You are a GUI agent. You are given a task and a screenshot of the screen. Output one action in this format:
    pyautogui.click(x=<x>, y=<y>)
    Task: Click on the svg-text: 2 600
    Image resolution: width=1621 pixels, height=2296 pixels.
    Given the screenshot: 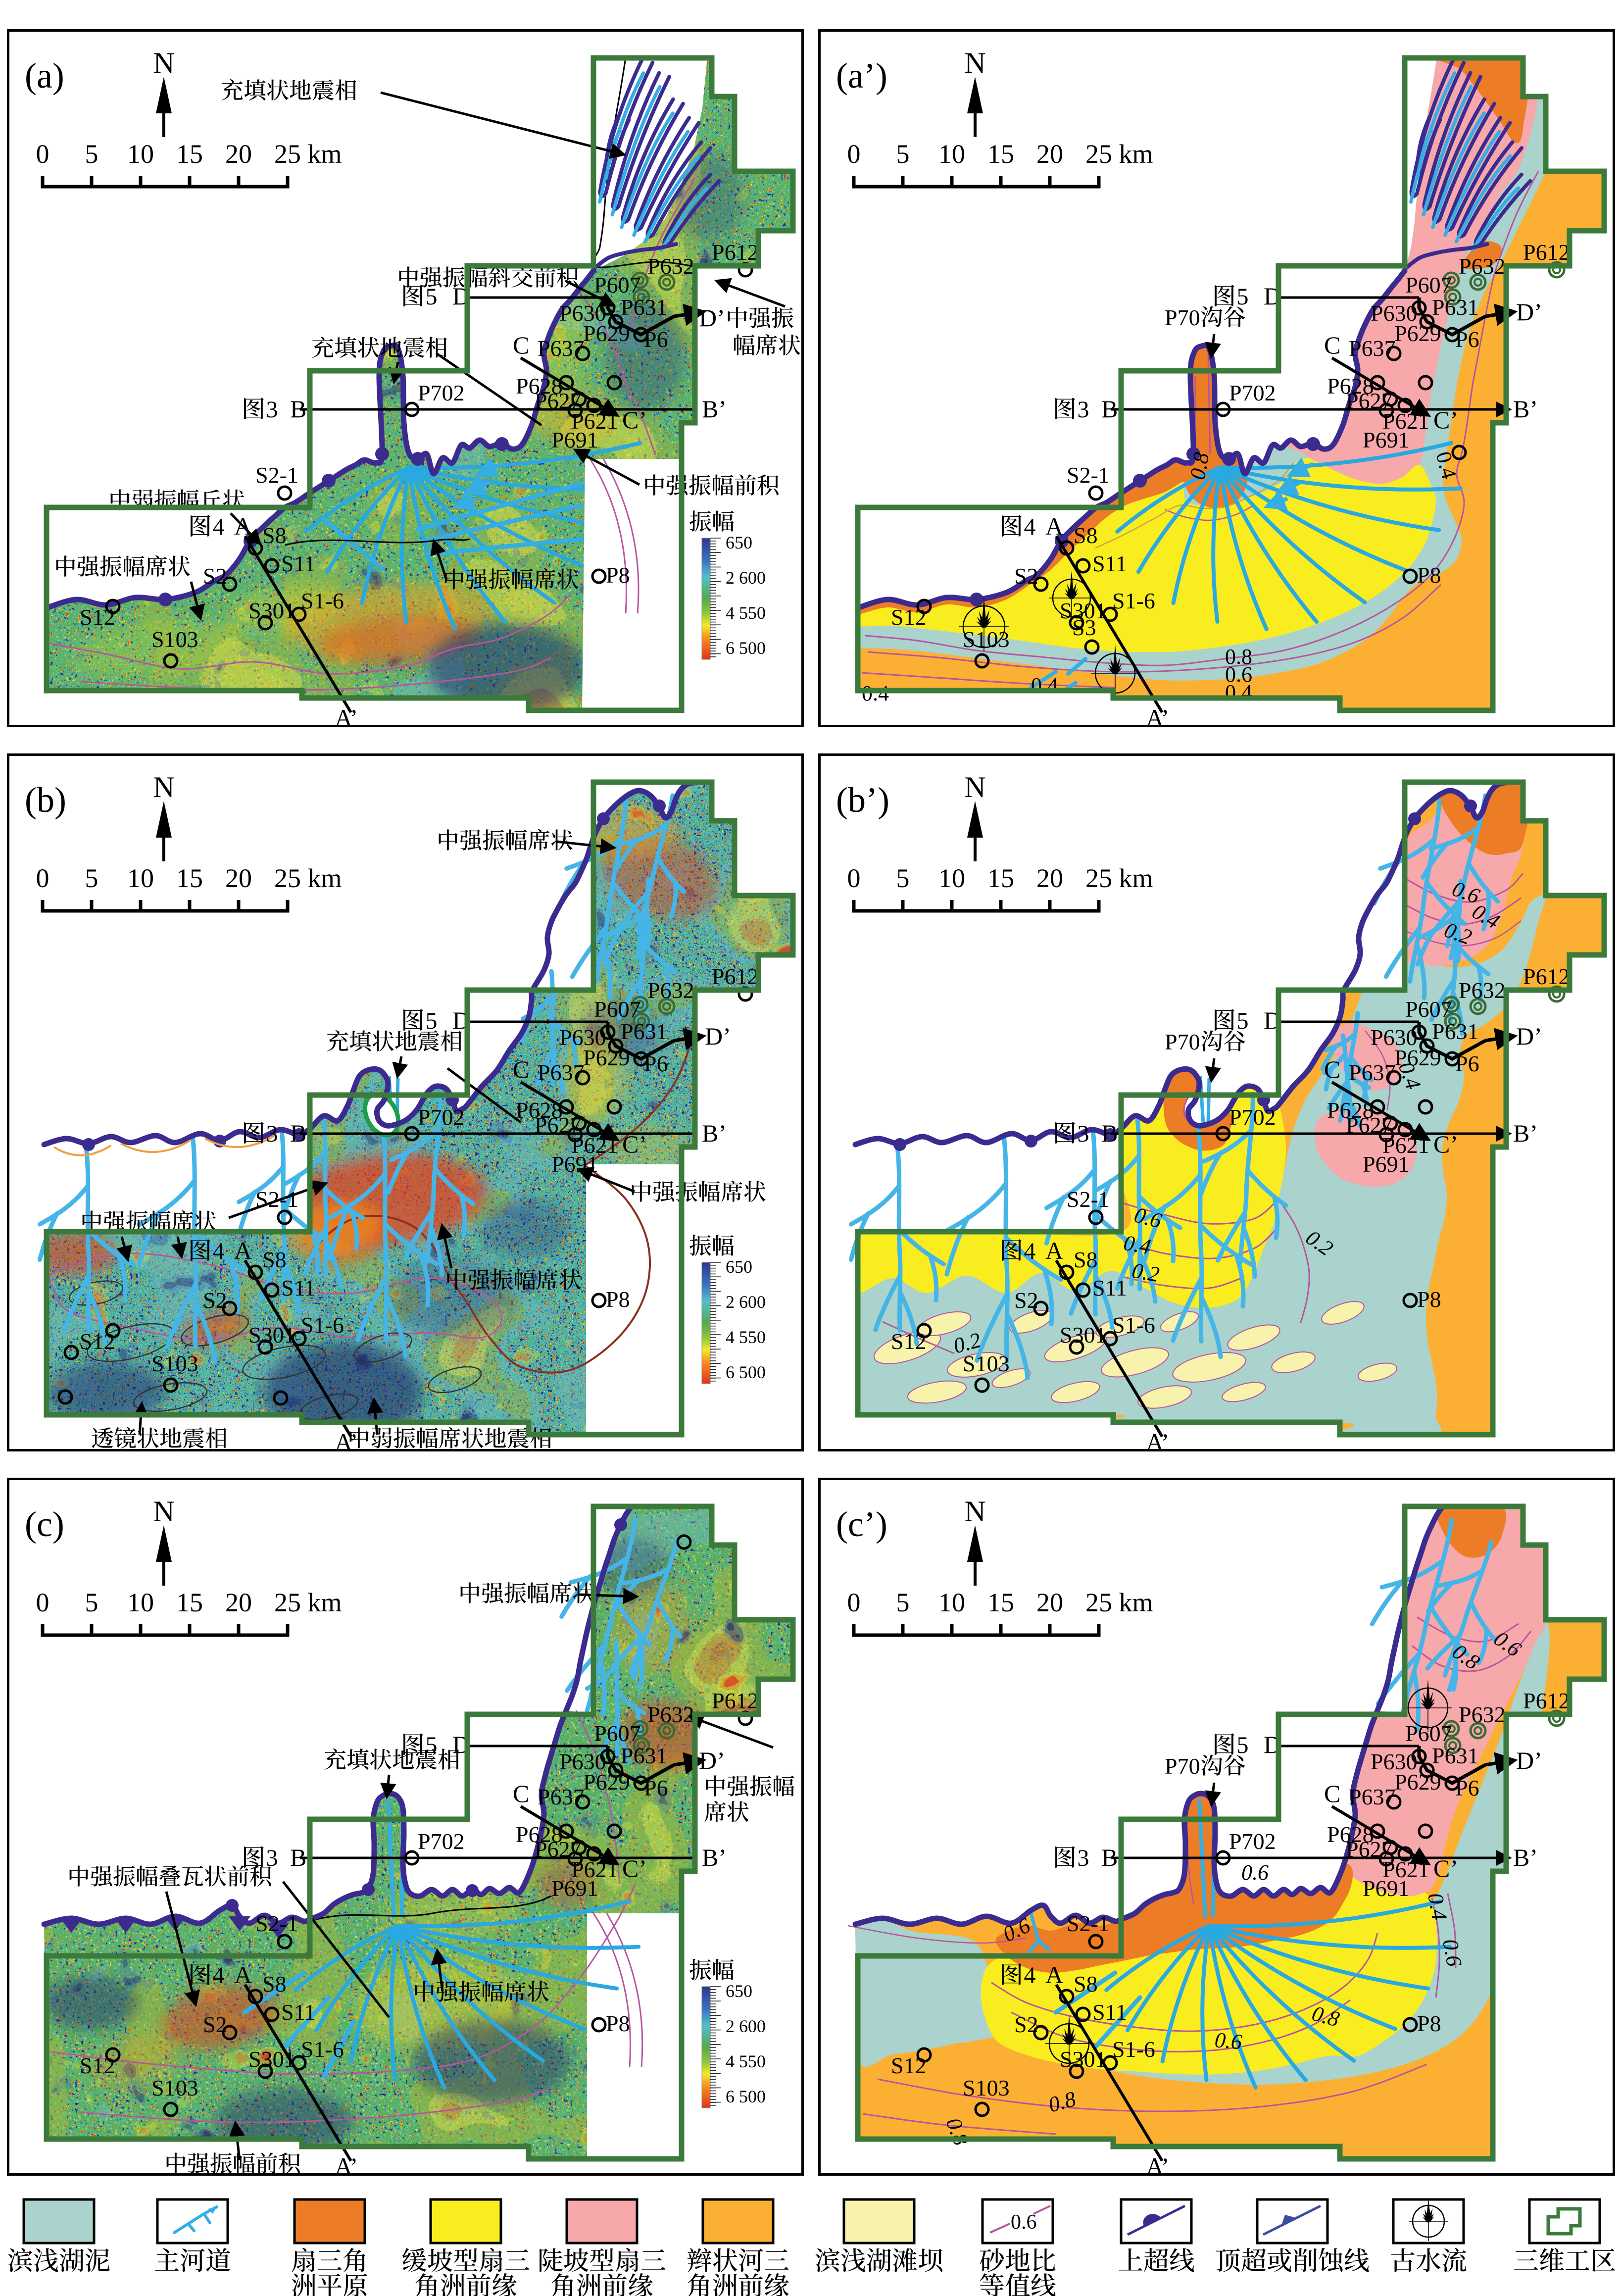 What is the action you would take?
    pyautogui.click(x=746, y=578)
    